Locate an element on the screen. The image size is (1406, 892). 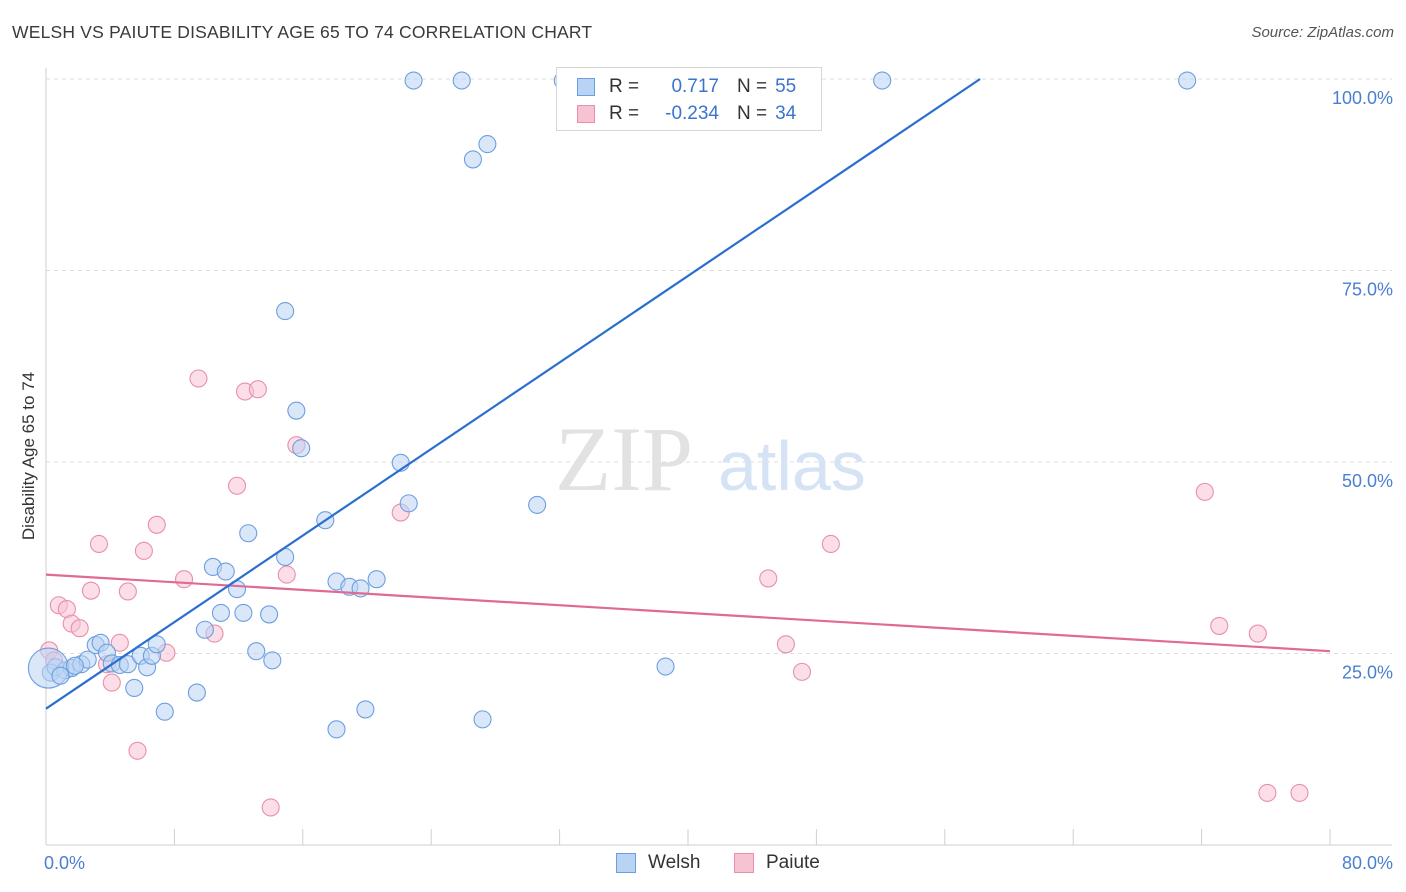
legend-row-welsh: R = 0.717 N = 55 is located at coordinates (686, 87).